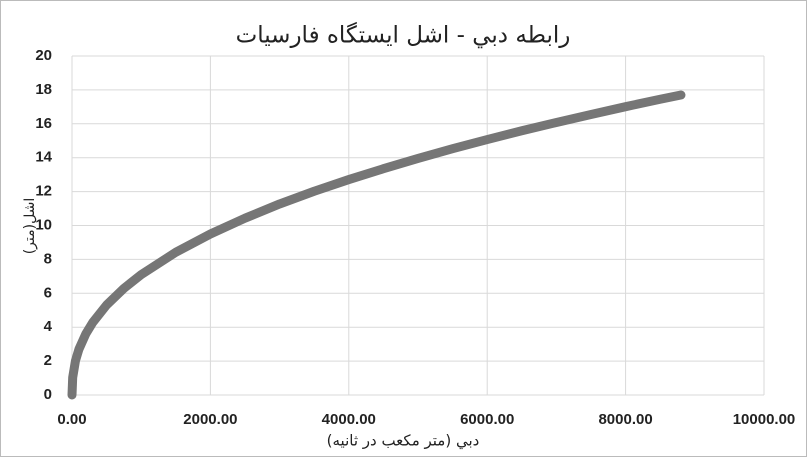 This screenshot has width=807, height=457. I want to click on y-tick-label: 16, so click(43, 123).